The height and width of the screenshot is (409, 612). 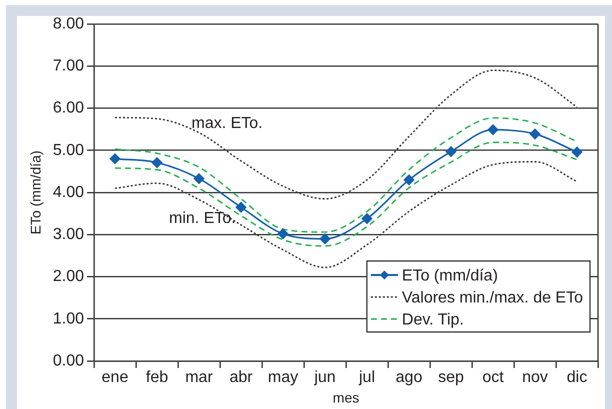 I want to click on y-tick-label: 6.00, so click(x=68, y=108).